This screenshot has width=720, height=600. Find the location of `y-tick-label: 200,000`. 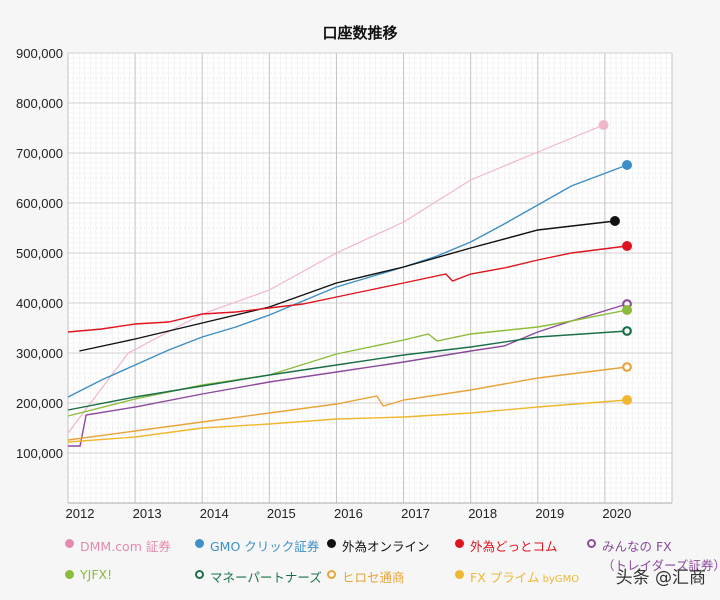

y-tick-label: 200,000 is located at coordinates (39, 403).